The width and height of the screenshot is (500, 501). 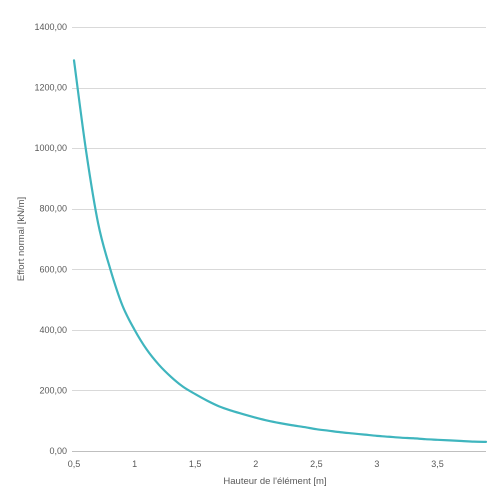 What do you see at coordinates (274, 481) in the screenshot?
I see `x-axis-title: Hauteur de l'élément [m]` at bounding box center [274, 481].